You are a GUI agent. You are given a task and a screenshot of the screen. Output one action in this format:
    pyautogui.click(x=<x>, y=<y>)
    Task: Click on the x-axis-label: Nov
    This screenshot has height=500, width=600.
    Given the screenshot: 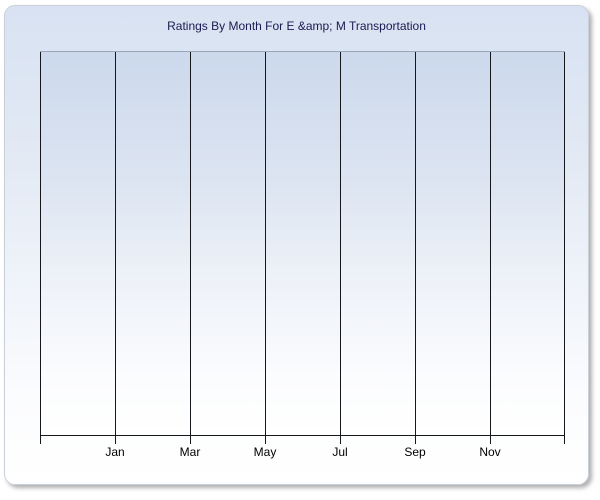 What is the action you would take?
    pyautogui.click(x=490, y=452)
    